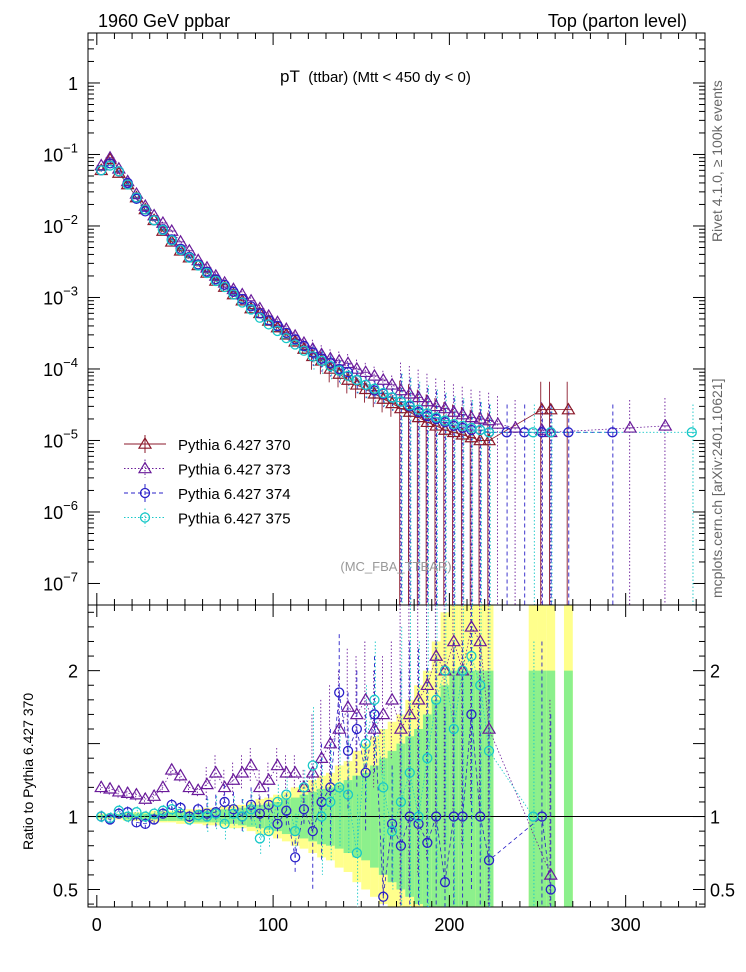 The width and height of the screenshot is (746, 972). Describe the element at coordinates (60, 224) in the screenshot. I see `y-tick-label: 10⁻²` at that location.